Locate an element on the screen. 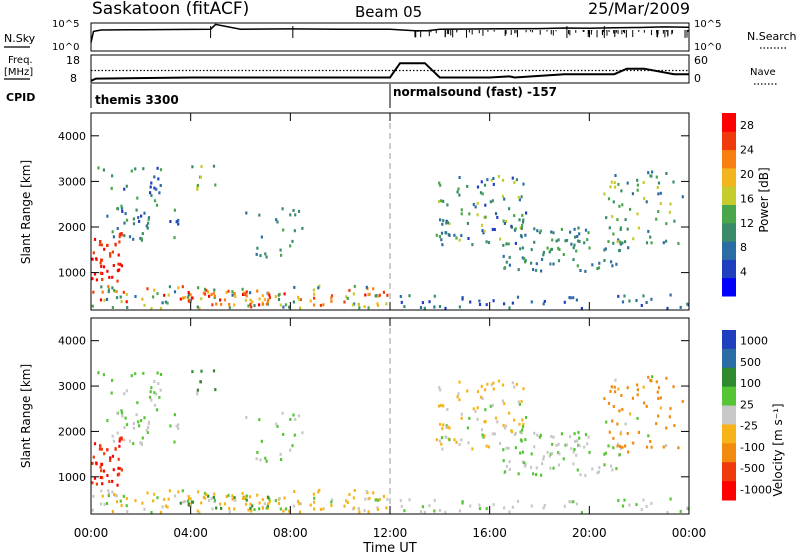  power-colorbar-tick: 16 is located at coordinates (747, 198).